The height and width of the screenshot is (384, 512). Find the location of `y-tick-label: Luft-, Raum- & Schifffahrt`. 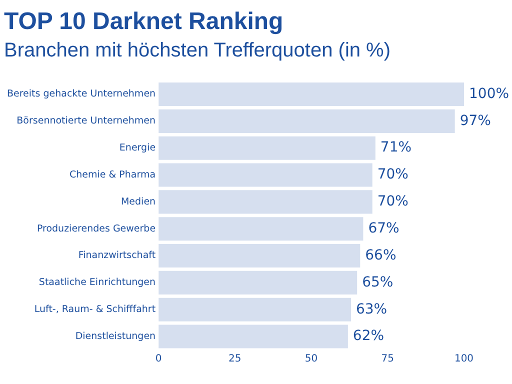

y-tick-label: Luft-, Raum- & Schifffahrt is located at coordinates (95, 310).